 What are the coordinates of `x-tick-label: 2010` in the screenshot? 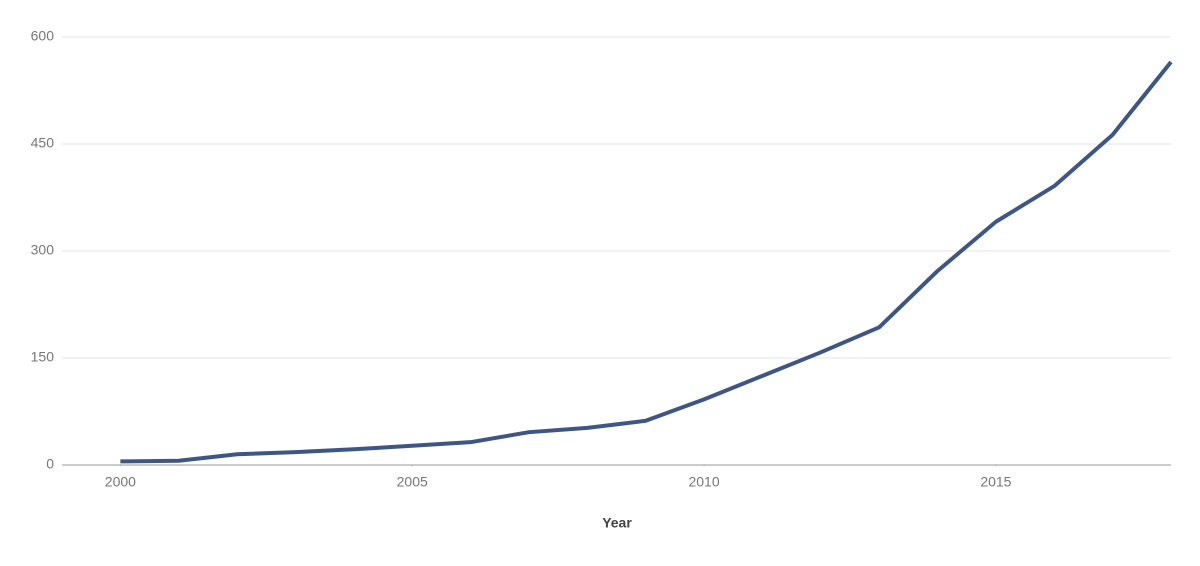 It's located at (703, 482).